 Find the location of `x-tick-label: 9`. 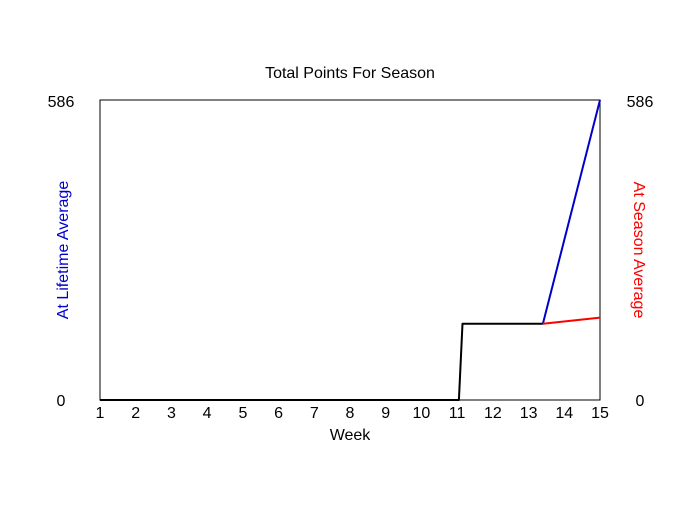

x-tick-label: 9 is located at coordinates (385, 413).